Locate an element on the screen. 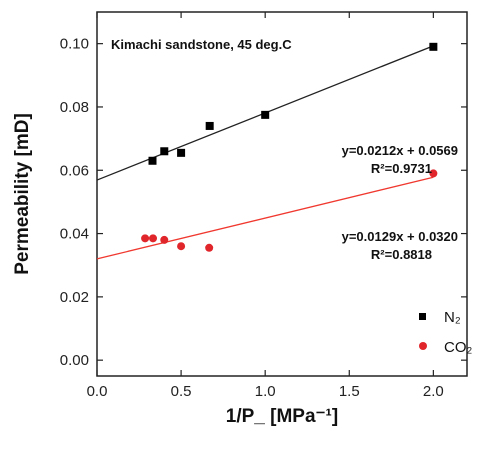  y-tick-label: 0.06 is located at coordinates (74, 170).